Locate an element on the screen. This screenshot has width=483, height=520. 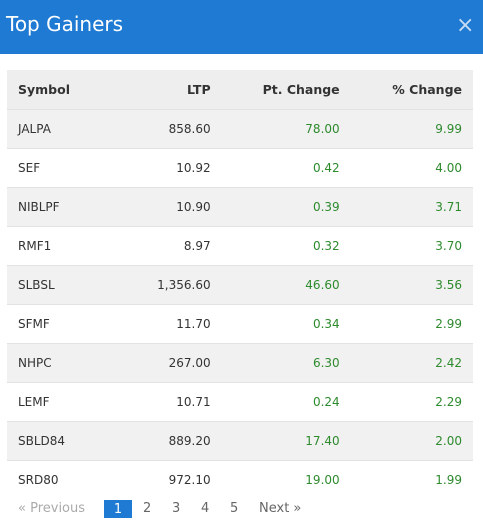
cell-symbol: LEMF is located at coordinates (66, 402).